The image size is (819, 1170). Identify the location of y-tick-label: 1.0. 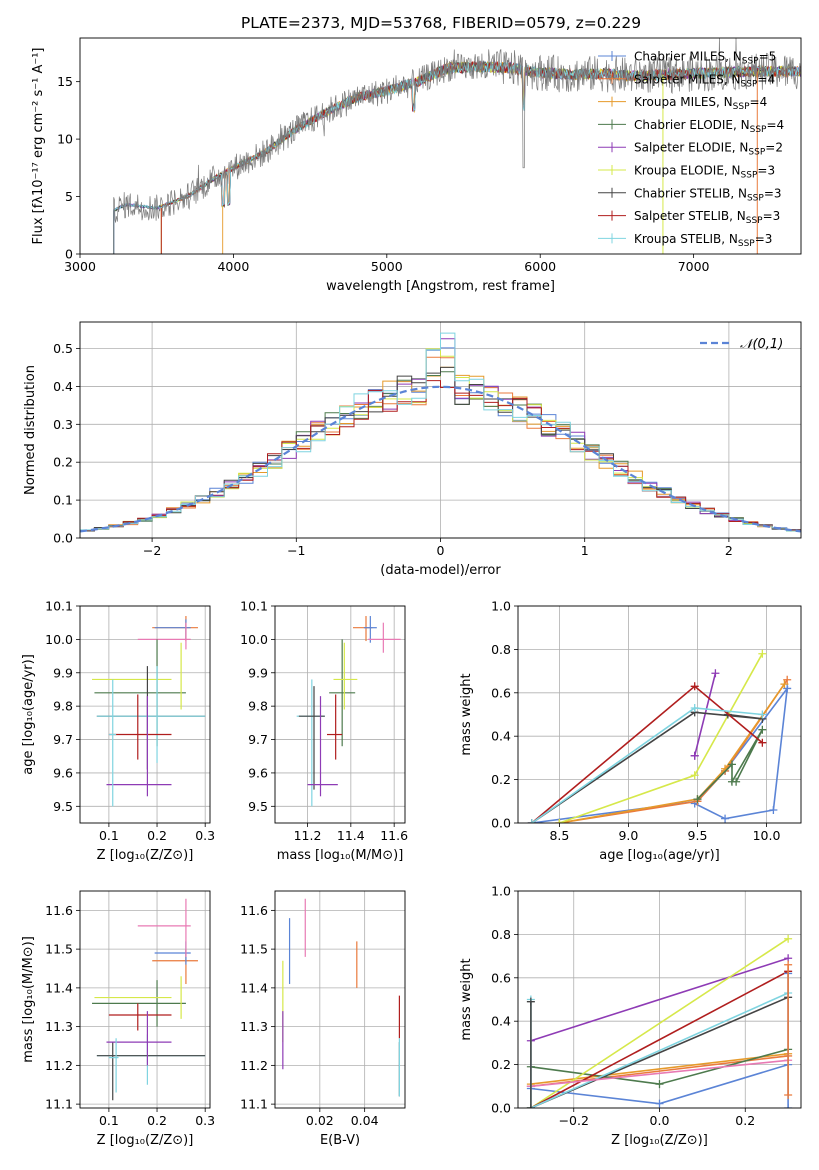
(501, 606).